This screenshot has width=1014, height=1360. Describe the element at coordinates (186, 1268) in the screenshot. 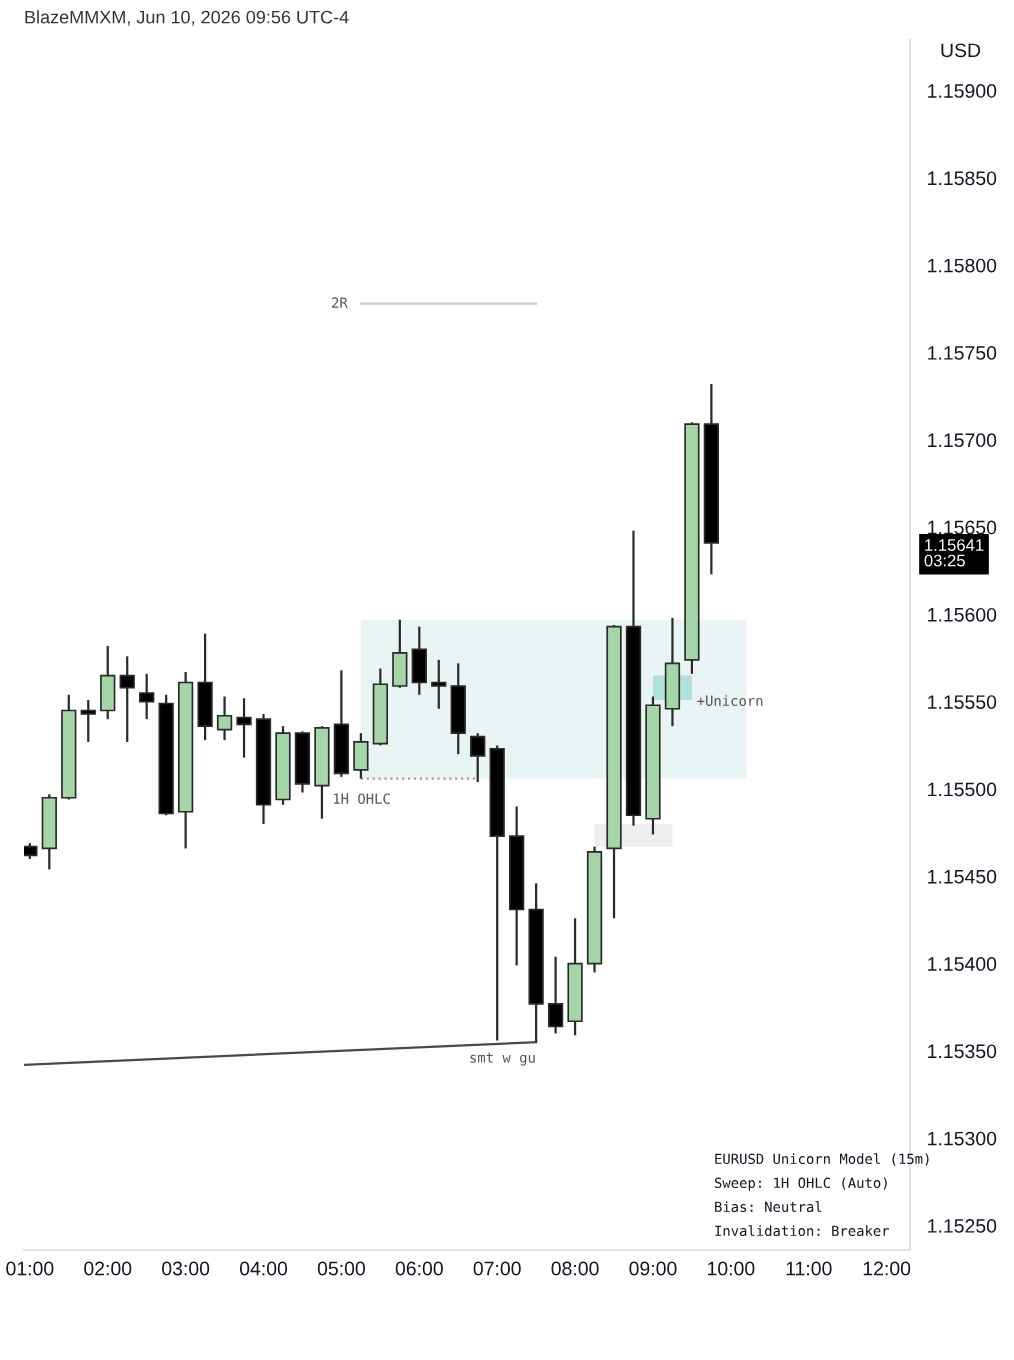

I see `x-tick-label: 03:00` at that location.